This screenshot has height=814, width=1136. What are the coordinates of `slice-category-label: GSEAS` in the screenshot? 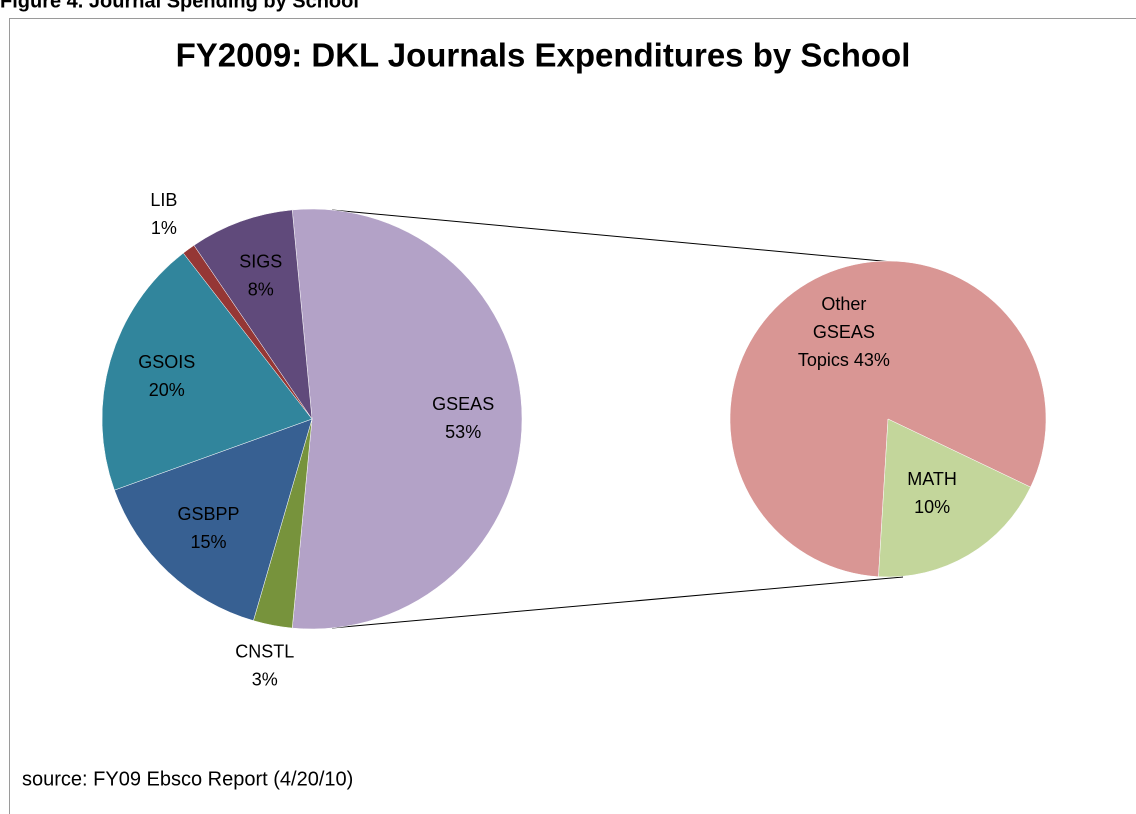 It's located at (463, 404).